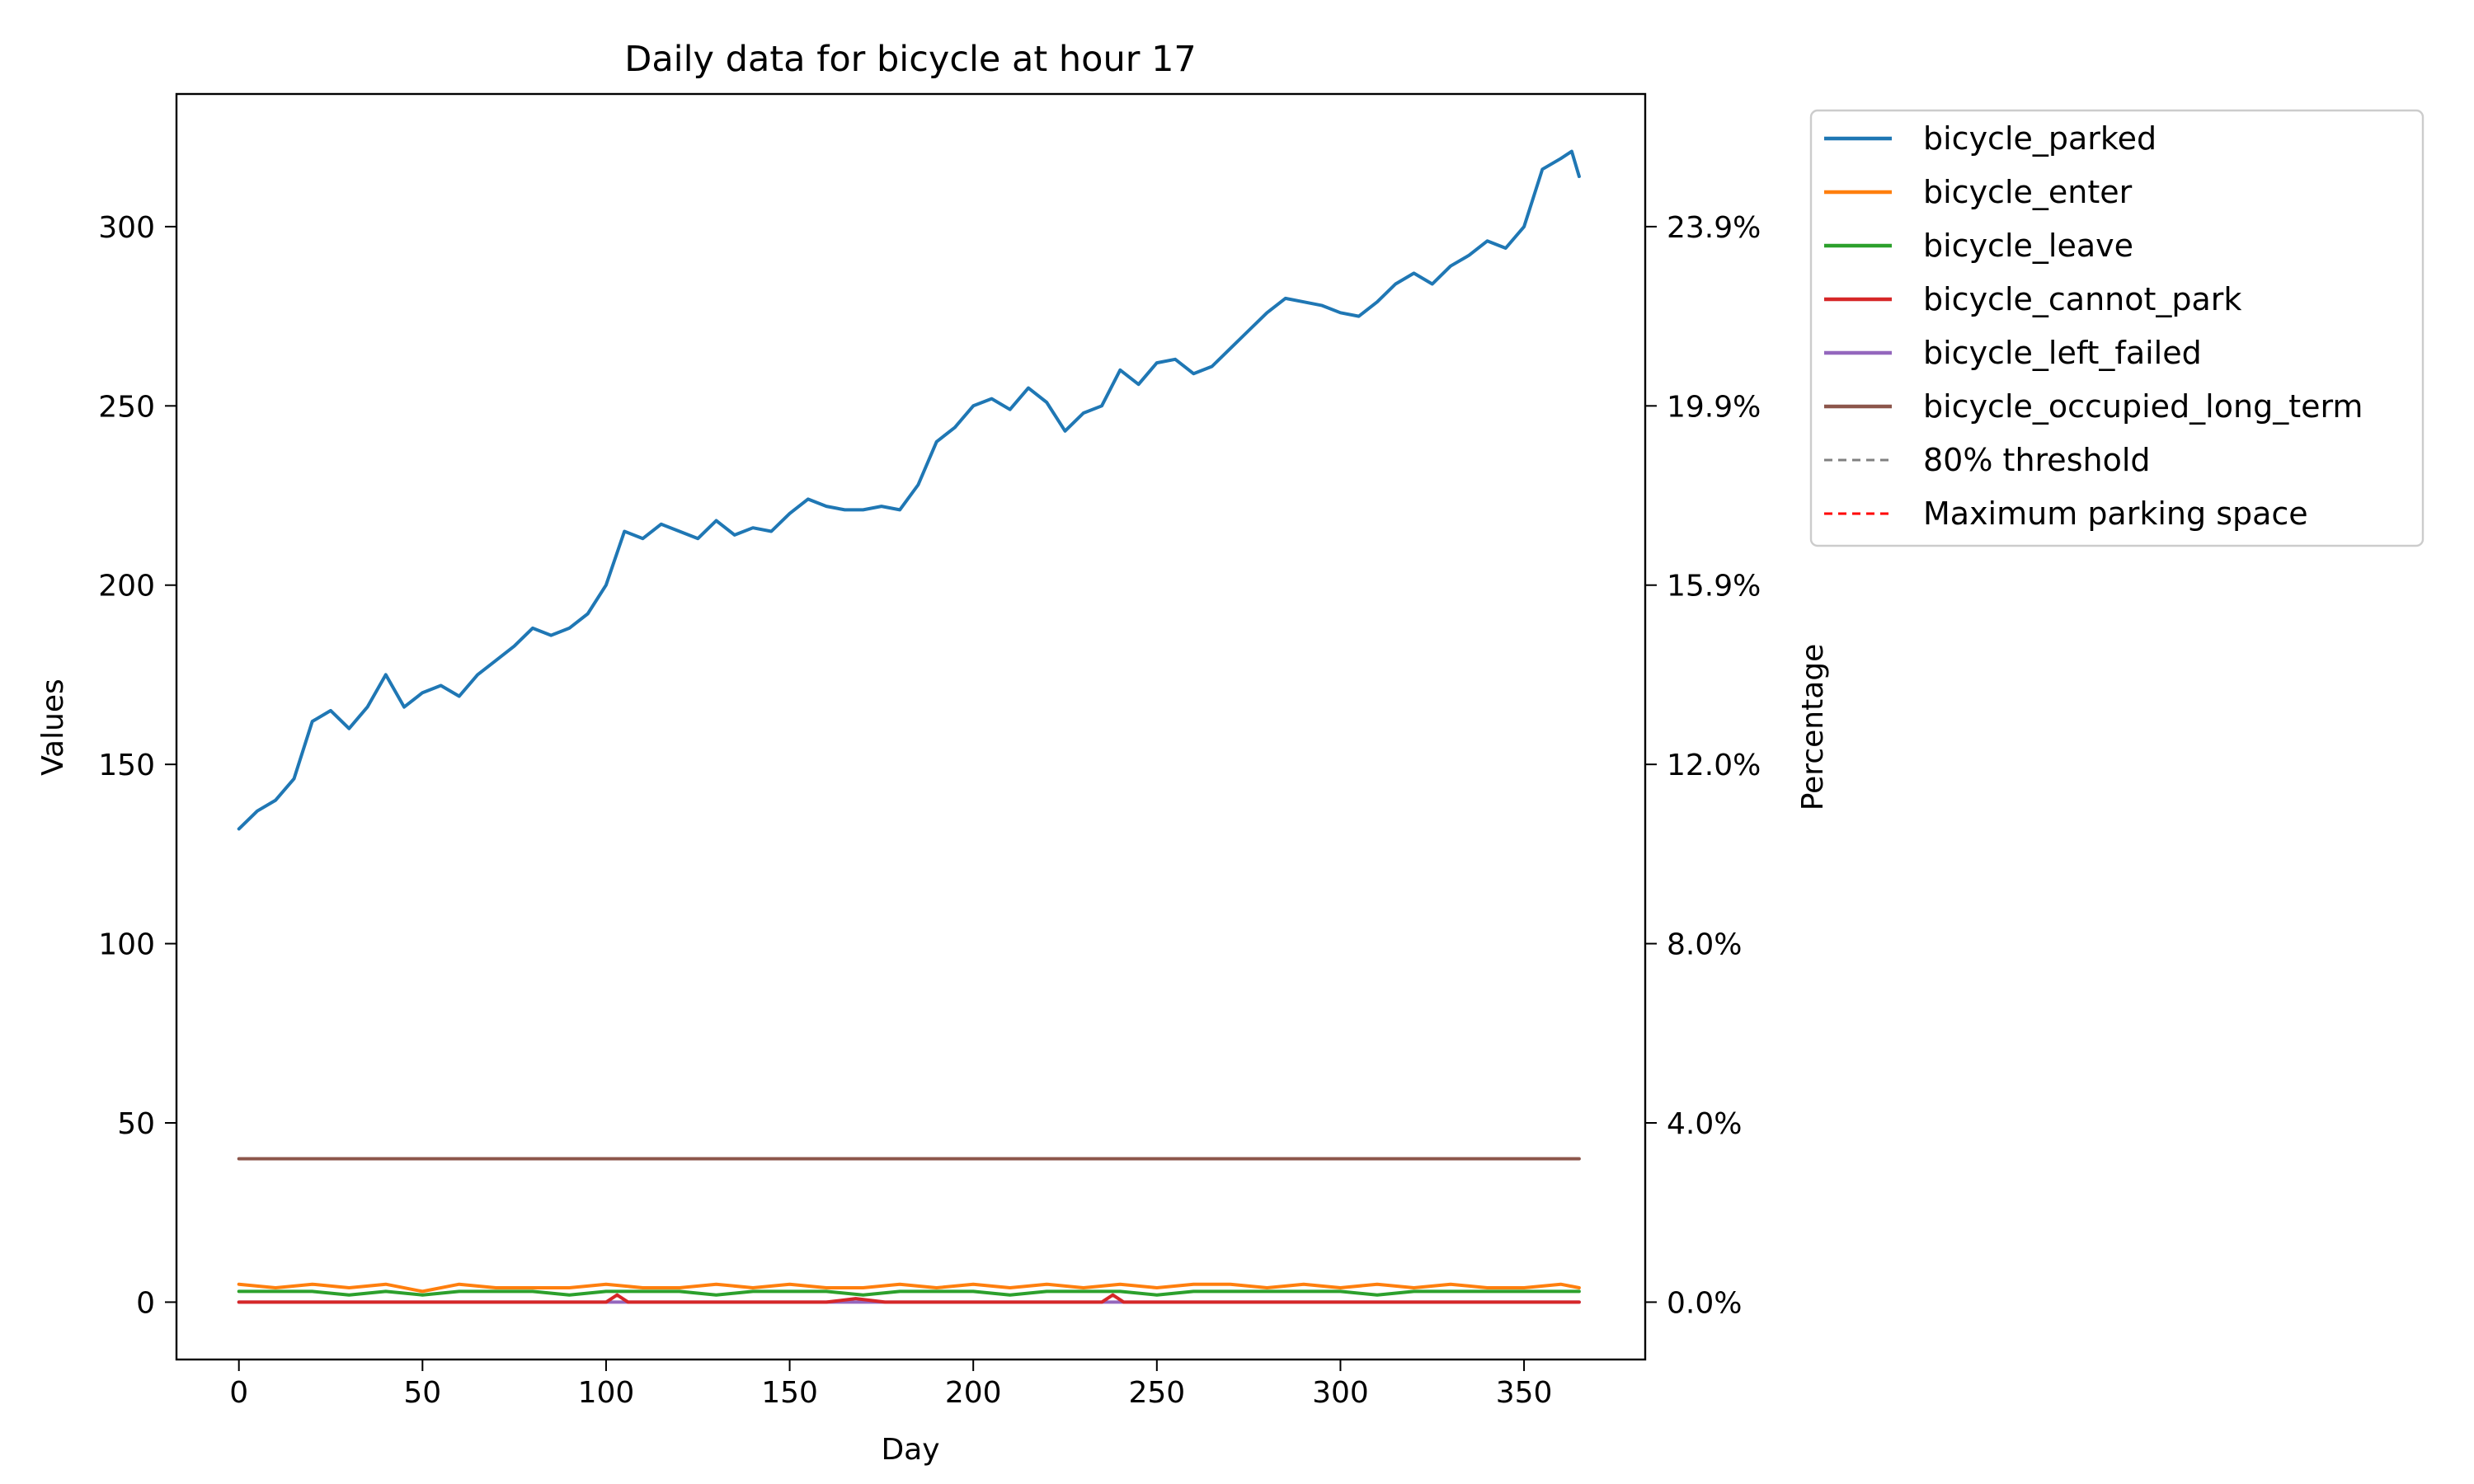 This screenshot has width=2474, height=1484. I want to click on y-tick-label: 0, so click(145, 1303).